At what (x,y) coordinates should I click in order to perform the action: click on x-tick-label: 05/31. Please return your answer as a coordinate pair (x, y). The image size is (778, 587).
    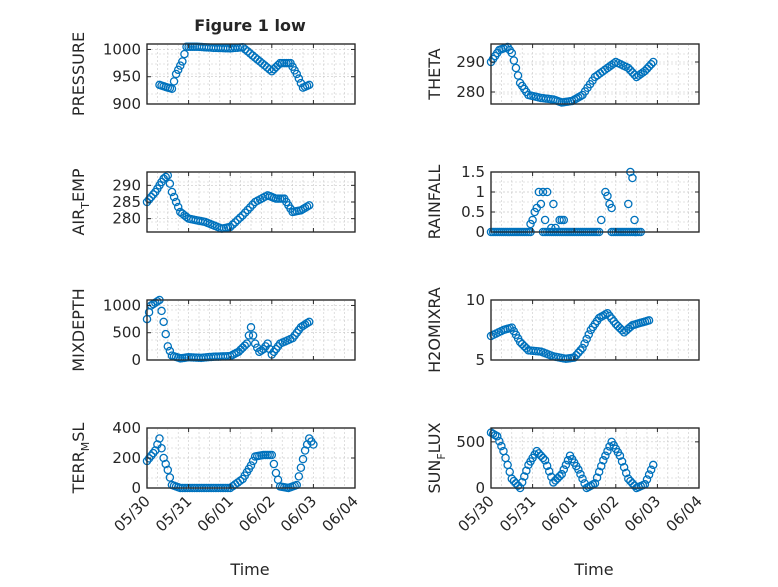
    Looking at the image, I should click on (173, 513).